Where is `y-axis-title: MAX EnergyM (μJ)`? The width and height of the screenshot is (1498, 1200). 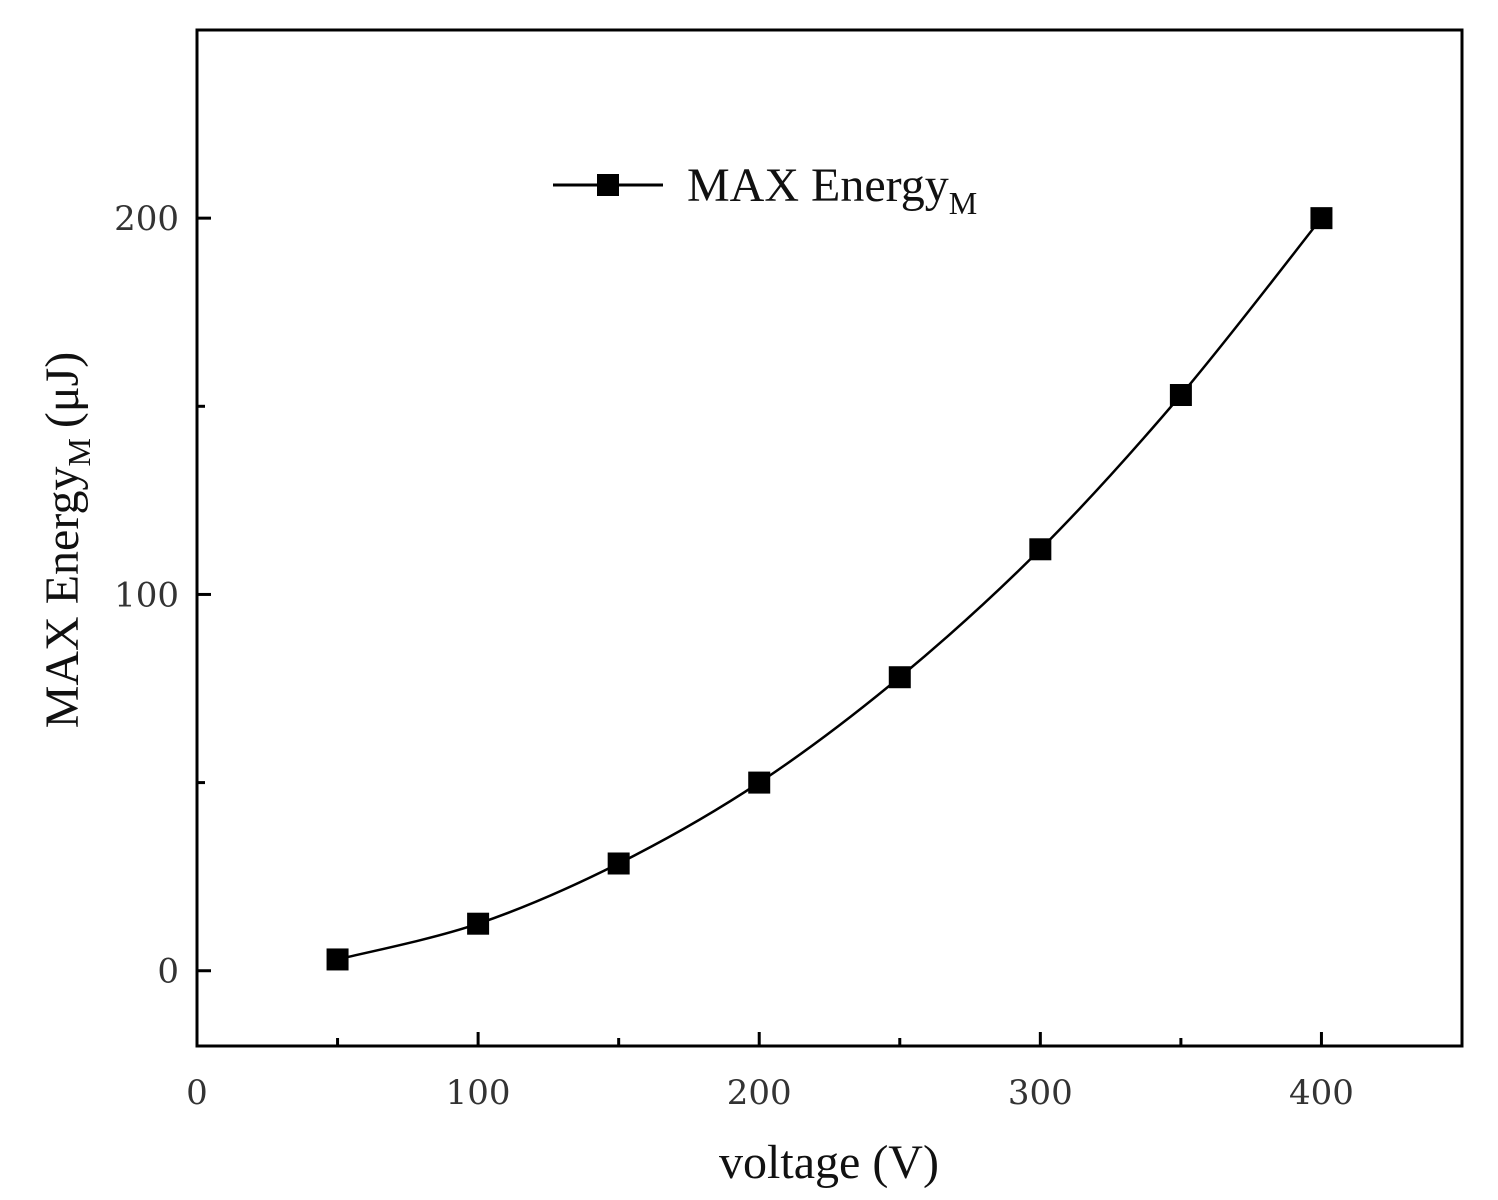 y-axis-title: MAX EnergyM (μJ) is located at coordinates (66, 540).